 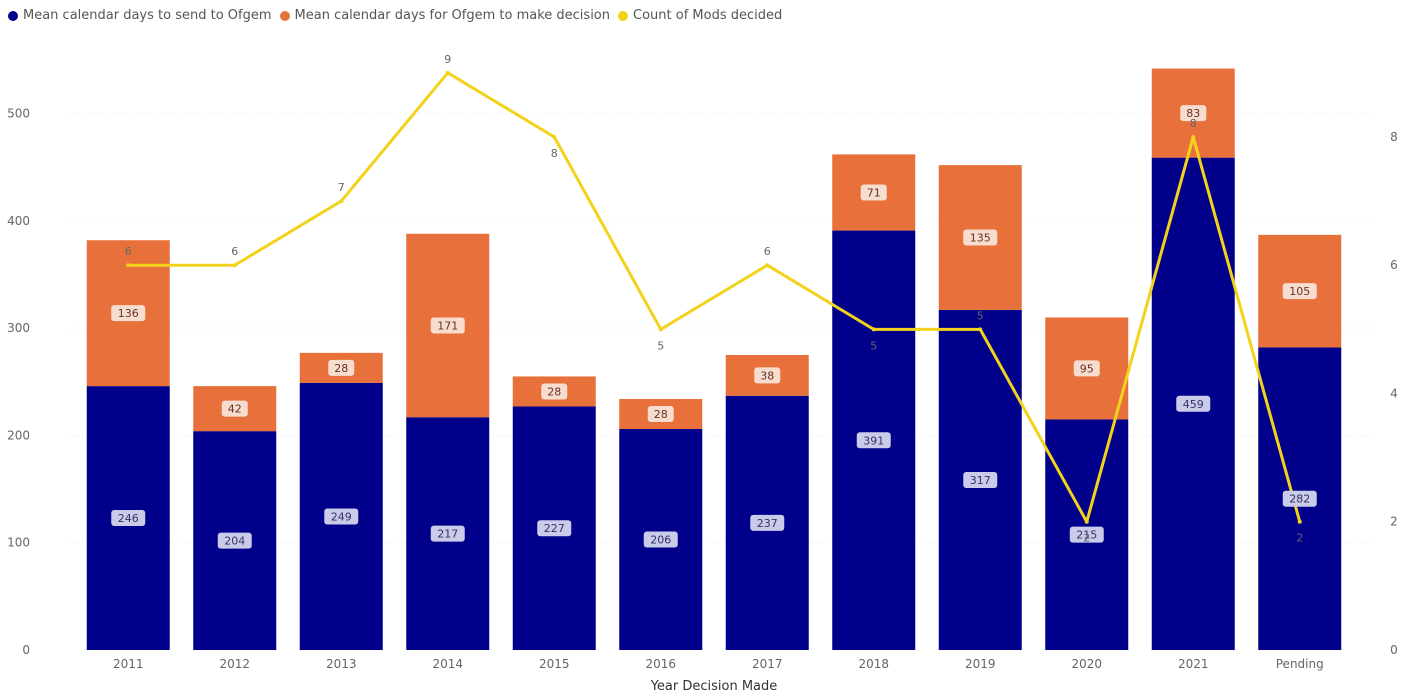 What do you see at coordinates (1394, 650) in the screenshot?
I see `y2-tick-label: 0` at bounding box center [1394, 650].